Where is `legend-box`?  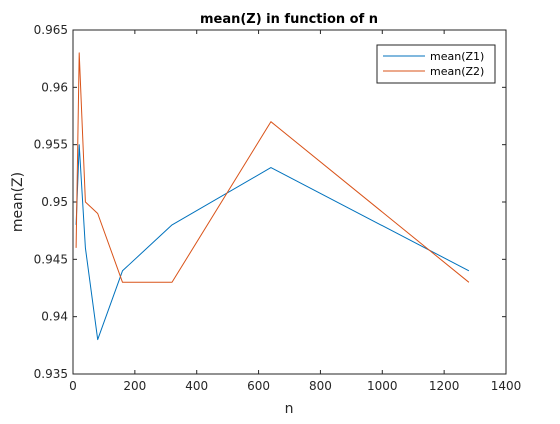 legend-box is located at coordinates (436, 64).